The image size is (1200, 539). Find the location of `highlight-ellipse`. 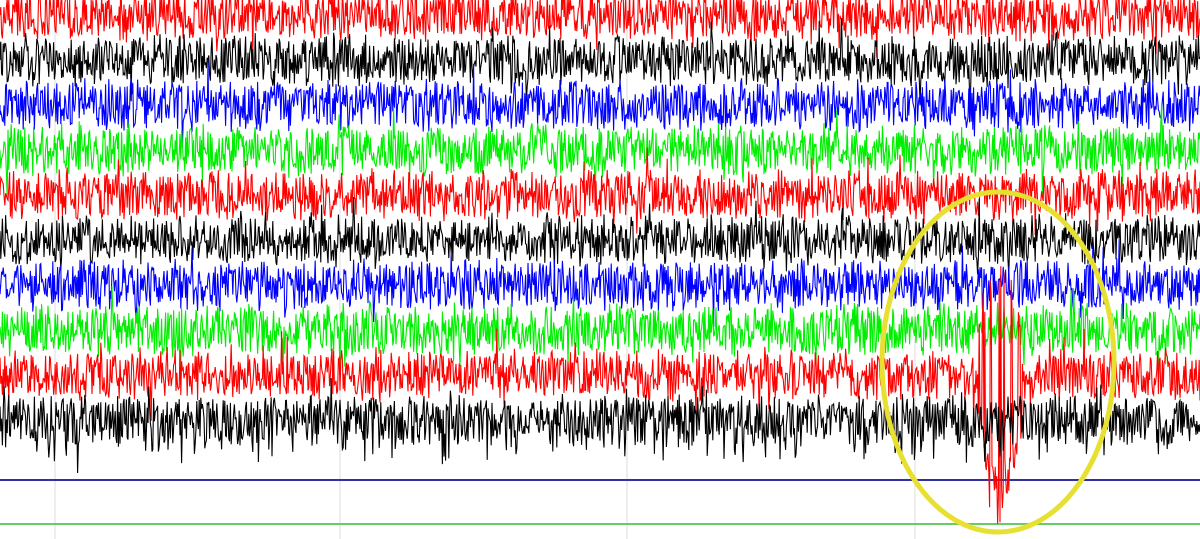

highlight-ellipse is located at coordinates (998, 362).